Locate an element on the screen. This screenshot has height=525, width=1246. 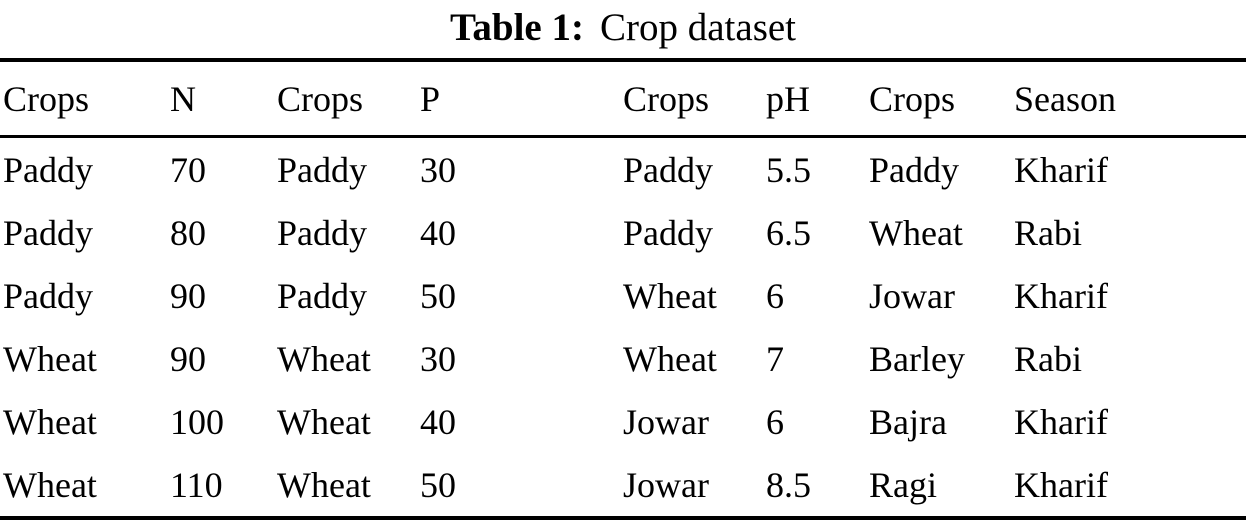
table-caption-label: Table 1: is located at coordinates (516, 27).